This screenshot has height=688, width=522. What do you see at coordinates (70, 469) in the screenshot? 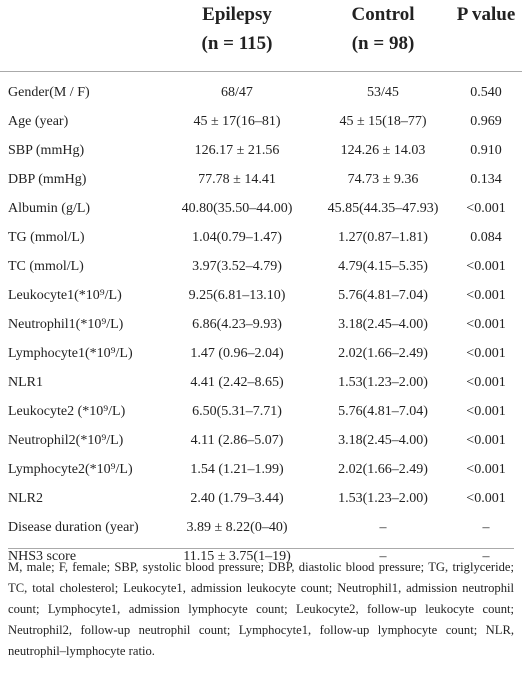
I see `row-label: Lymphocyte2(*10⁹/L)` at bounding box center [70, 469].